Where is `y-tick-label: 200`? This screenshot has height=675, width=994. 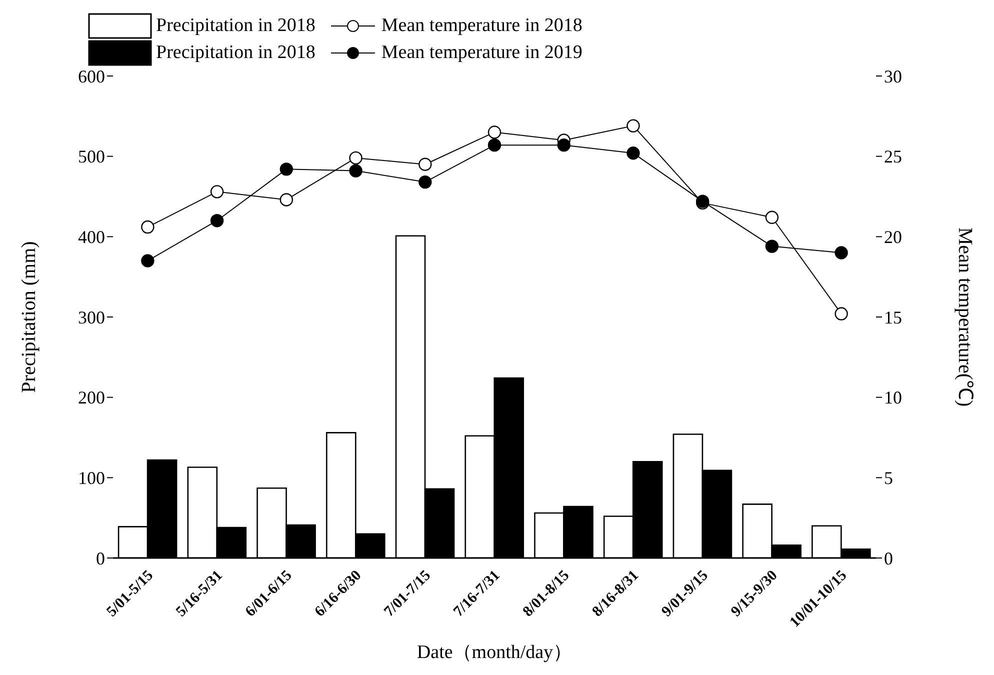
y-tick-label: 200 is located at coordinates (91, 398).